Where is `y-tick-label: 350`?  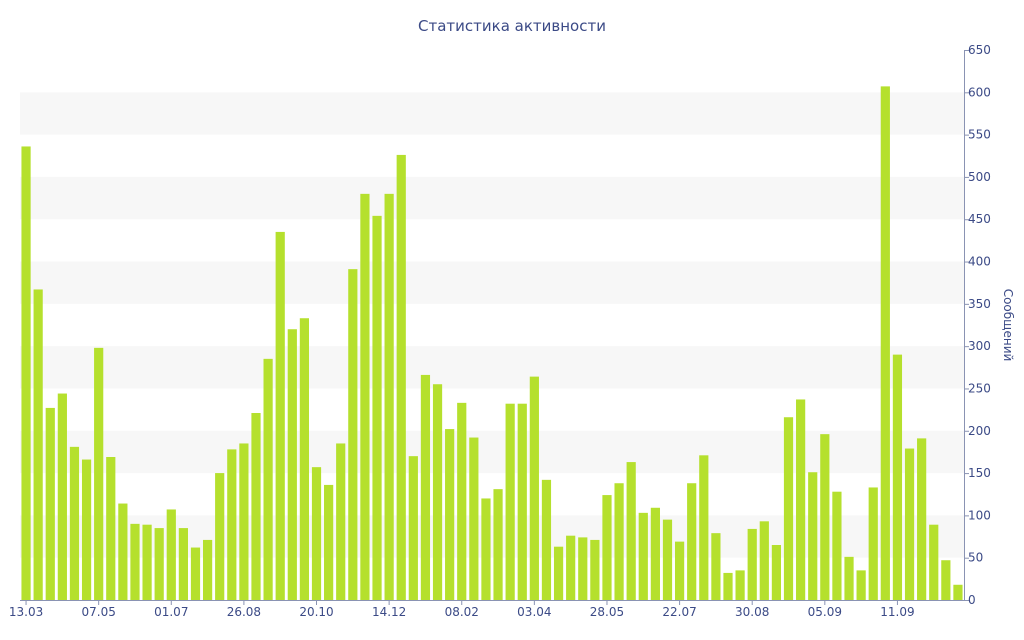 y-tick-label: 350 is located at coordinates (979, 304).